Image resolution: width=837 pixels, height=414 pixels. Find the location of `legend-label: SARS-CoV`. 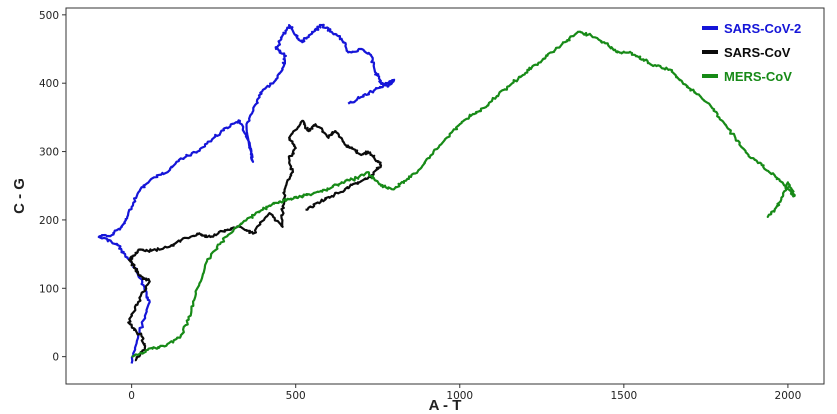

legend-label: SARS-CoV is located at coordinates (757, 52).